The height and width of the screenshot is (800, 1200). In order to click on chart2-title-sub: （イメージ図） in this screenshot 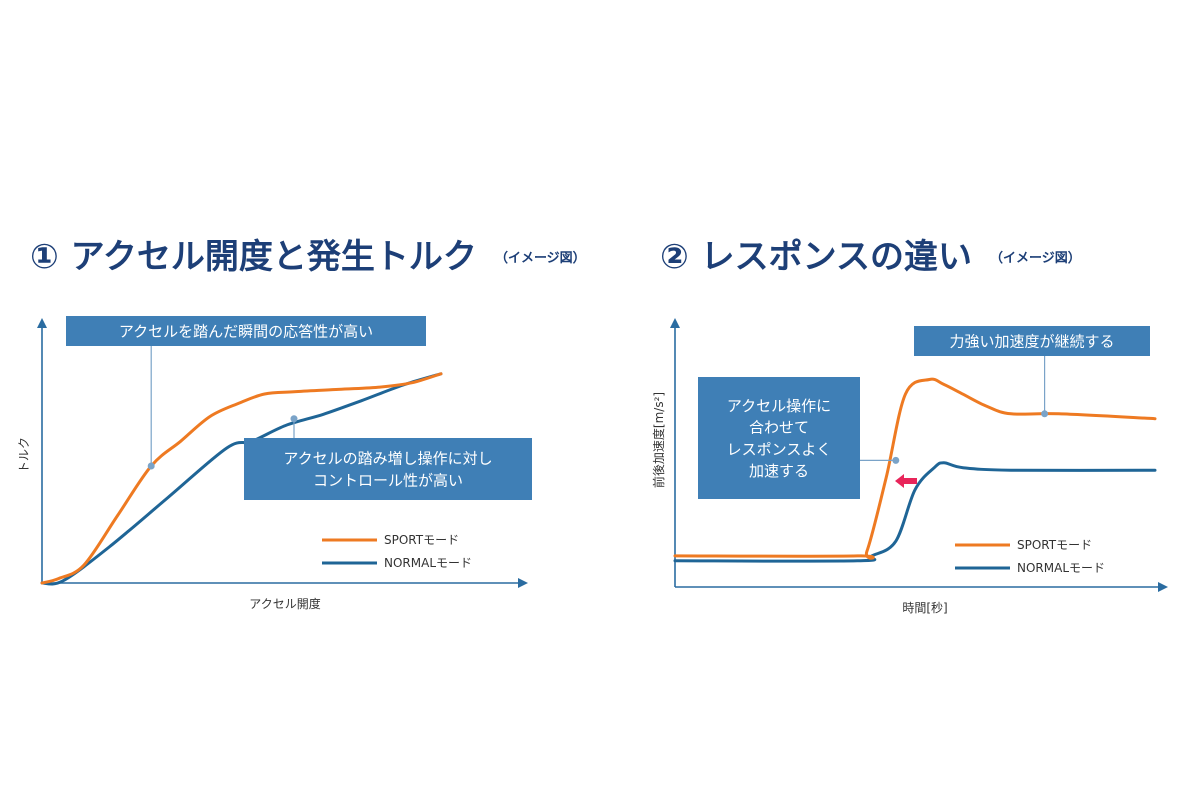, I will do `click(1035, 258)`.